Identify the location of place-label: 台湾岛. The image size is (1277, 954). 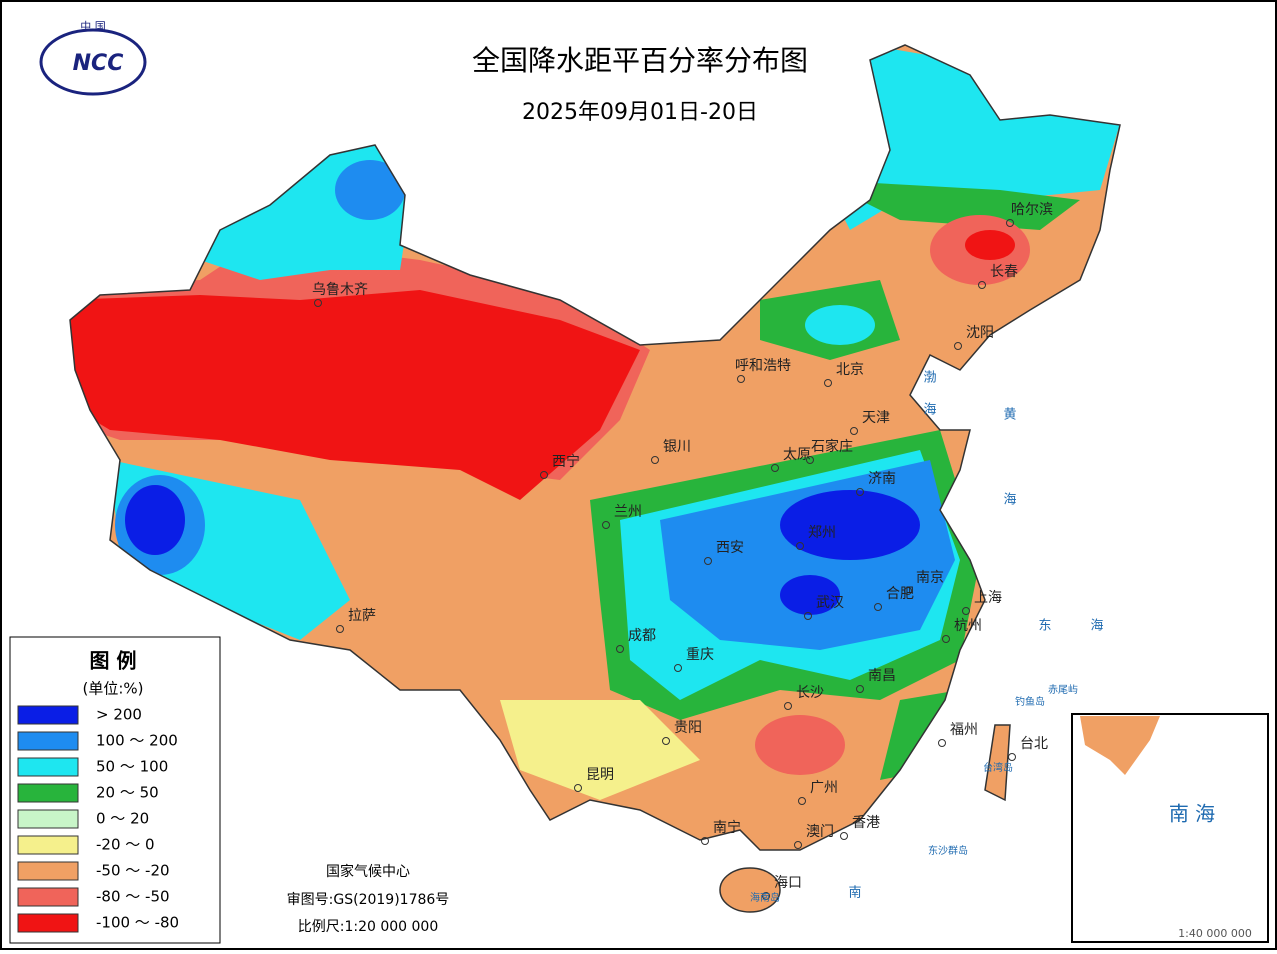
(998, 767).